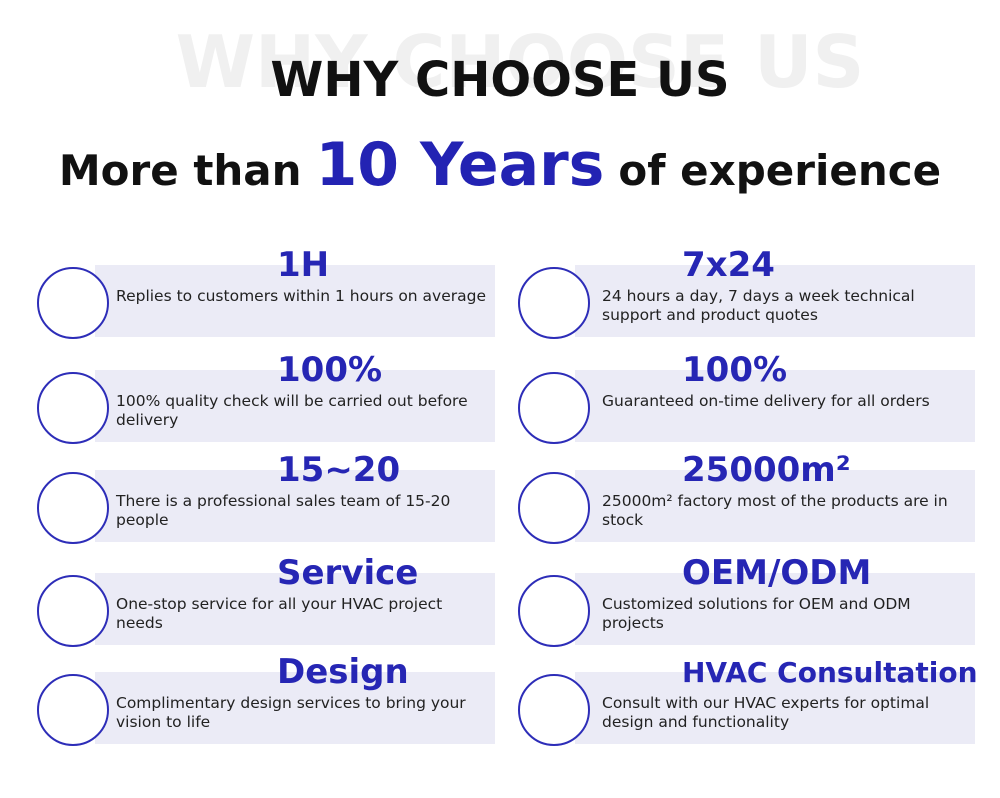 The width and height of the screenshot is (1000, 798). What do you see at coordinates (339, 470) in the screenshot?
I see `item-heading: 15~20` at bounding box center [339, 470].